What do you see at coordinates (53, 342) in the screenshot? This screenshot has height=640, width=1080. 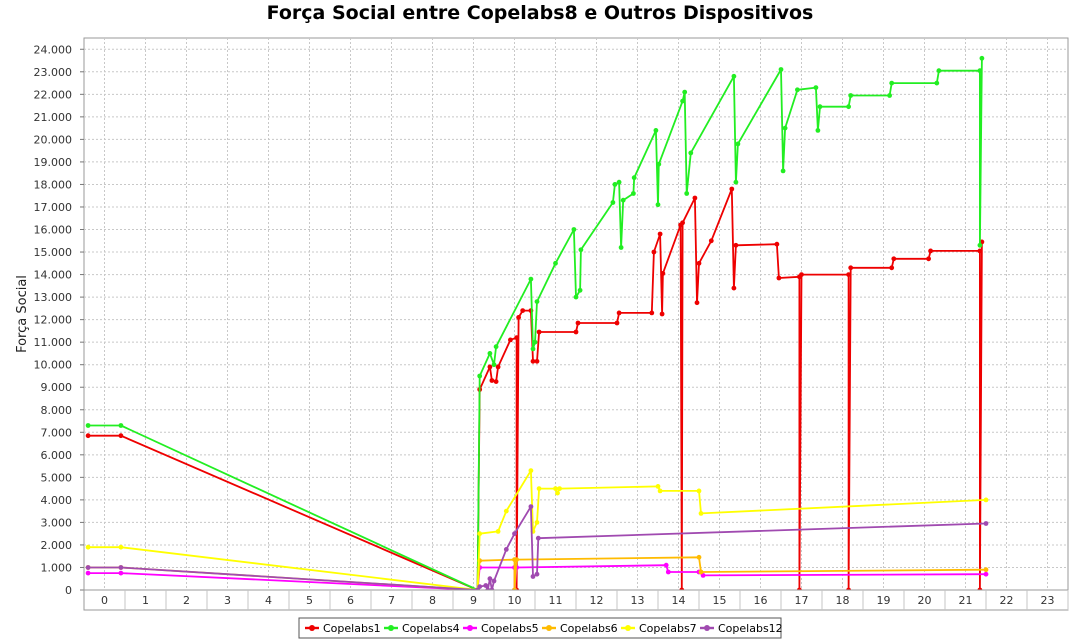 I see `y-tick-label: 11.000` at bounding box center [53, 342].